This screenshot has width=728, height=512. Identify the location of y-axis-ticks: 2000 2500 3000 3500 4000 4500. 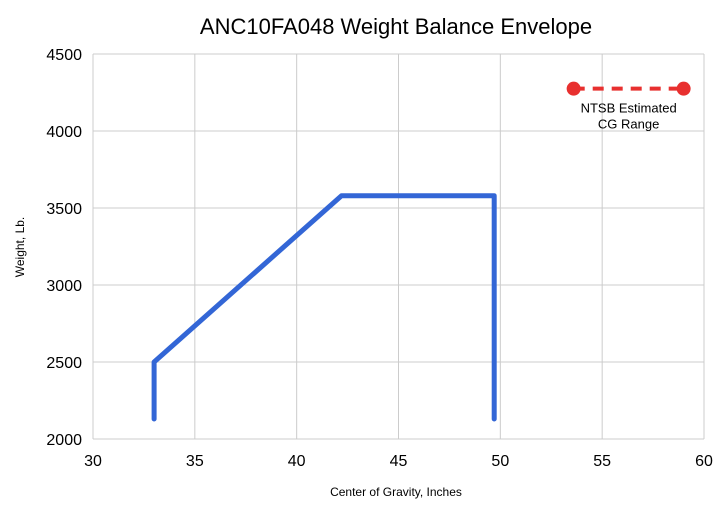
(64, 248).